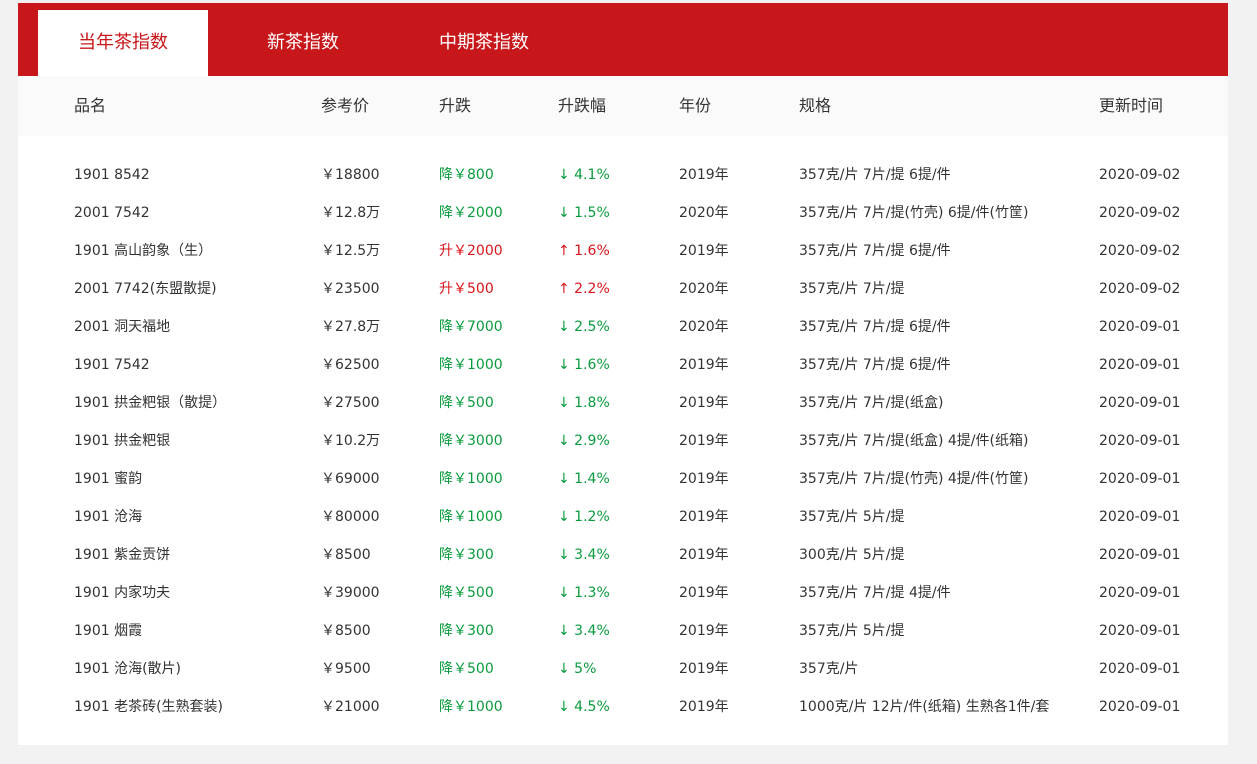 The height and width of the screenshot is (764, 1257). I want to click on cell-change-percent: ↓ 1.6%, so click(584, 365).